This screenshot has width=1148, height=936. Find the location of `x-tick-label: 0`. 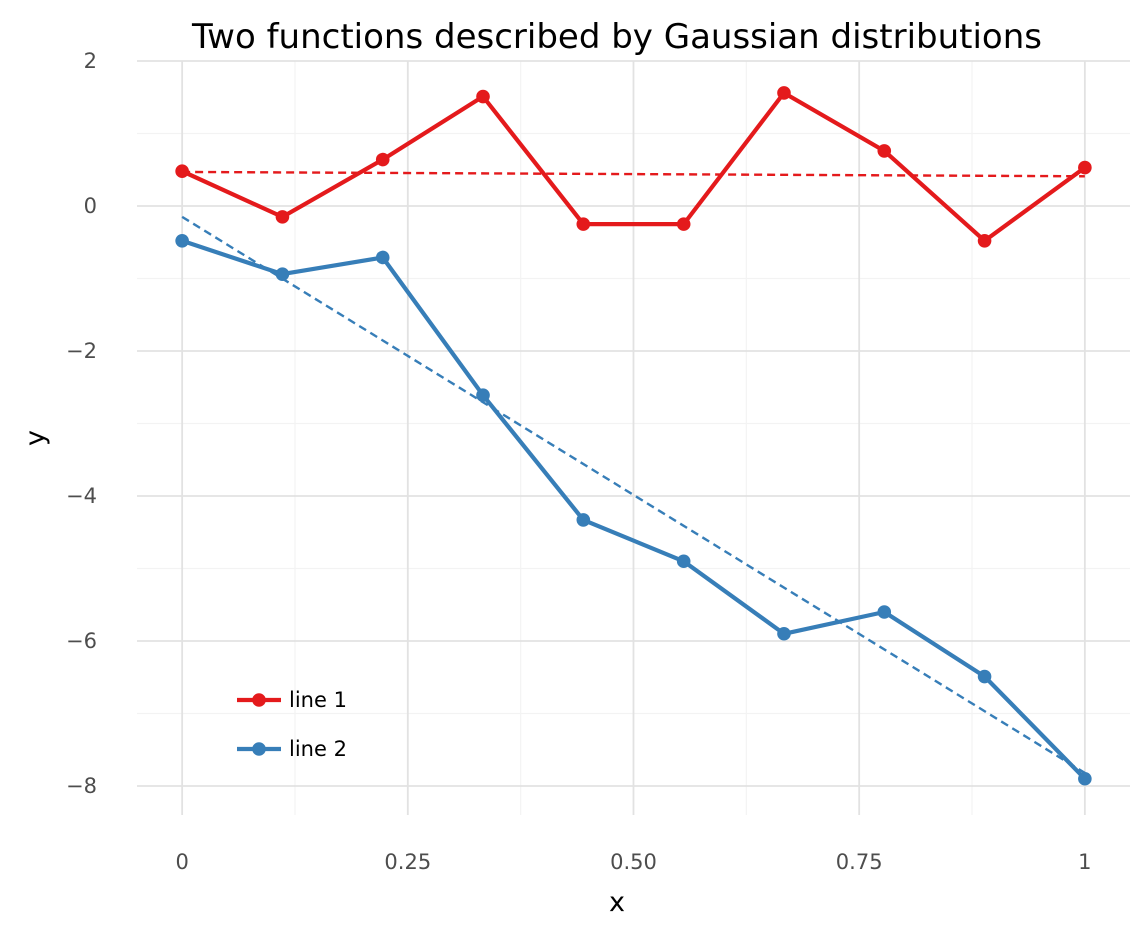

x-tick-label: 0 is located at coordinates (181, 862).